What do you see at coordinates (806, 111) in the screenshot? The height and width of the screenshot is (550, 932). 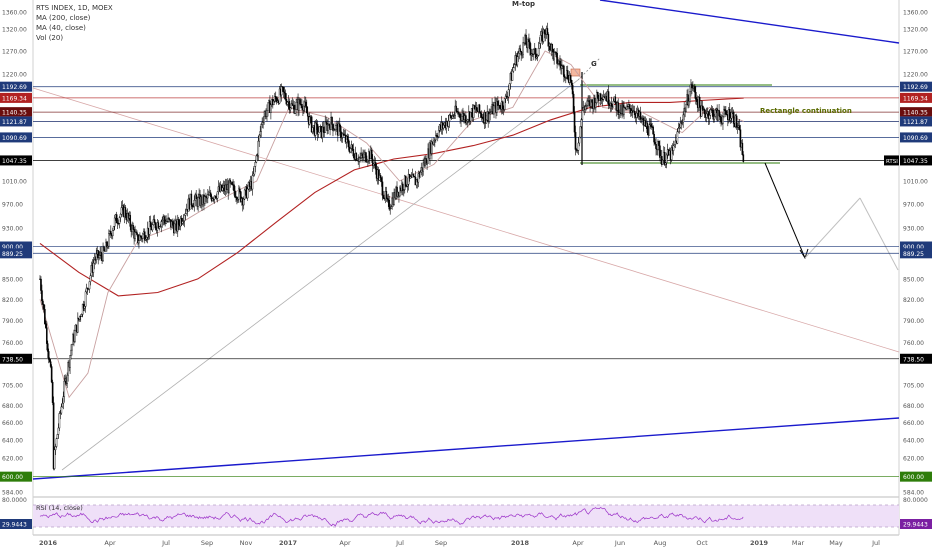 I see `annotation-rectangle-continuation: Rectangle continuation` at bounding box center [806, 111].